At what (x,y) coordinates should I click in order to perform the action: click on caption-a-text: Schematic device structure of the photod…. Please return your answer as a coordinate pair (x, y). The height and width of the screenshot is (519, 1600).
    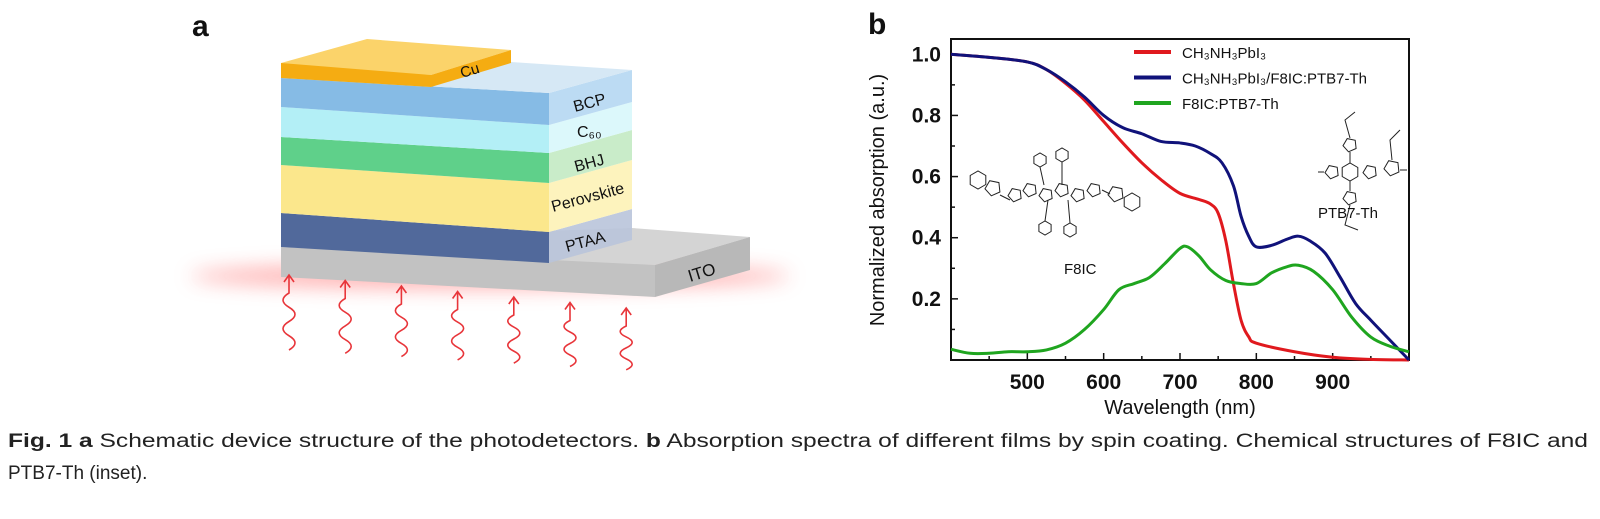
    Looking at the image, I should click on (369, 441).